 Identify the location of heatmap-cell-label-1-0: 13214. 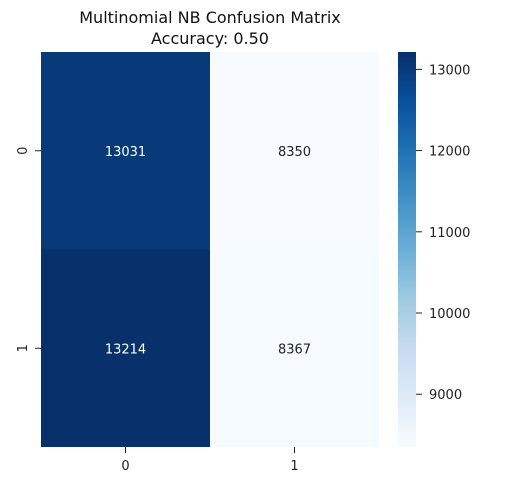
(125, 349).